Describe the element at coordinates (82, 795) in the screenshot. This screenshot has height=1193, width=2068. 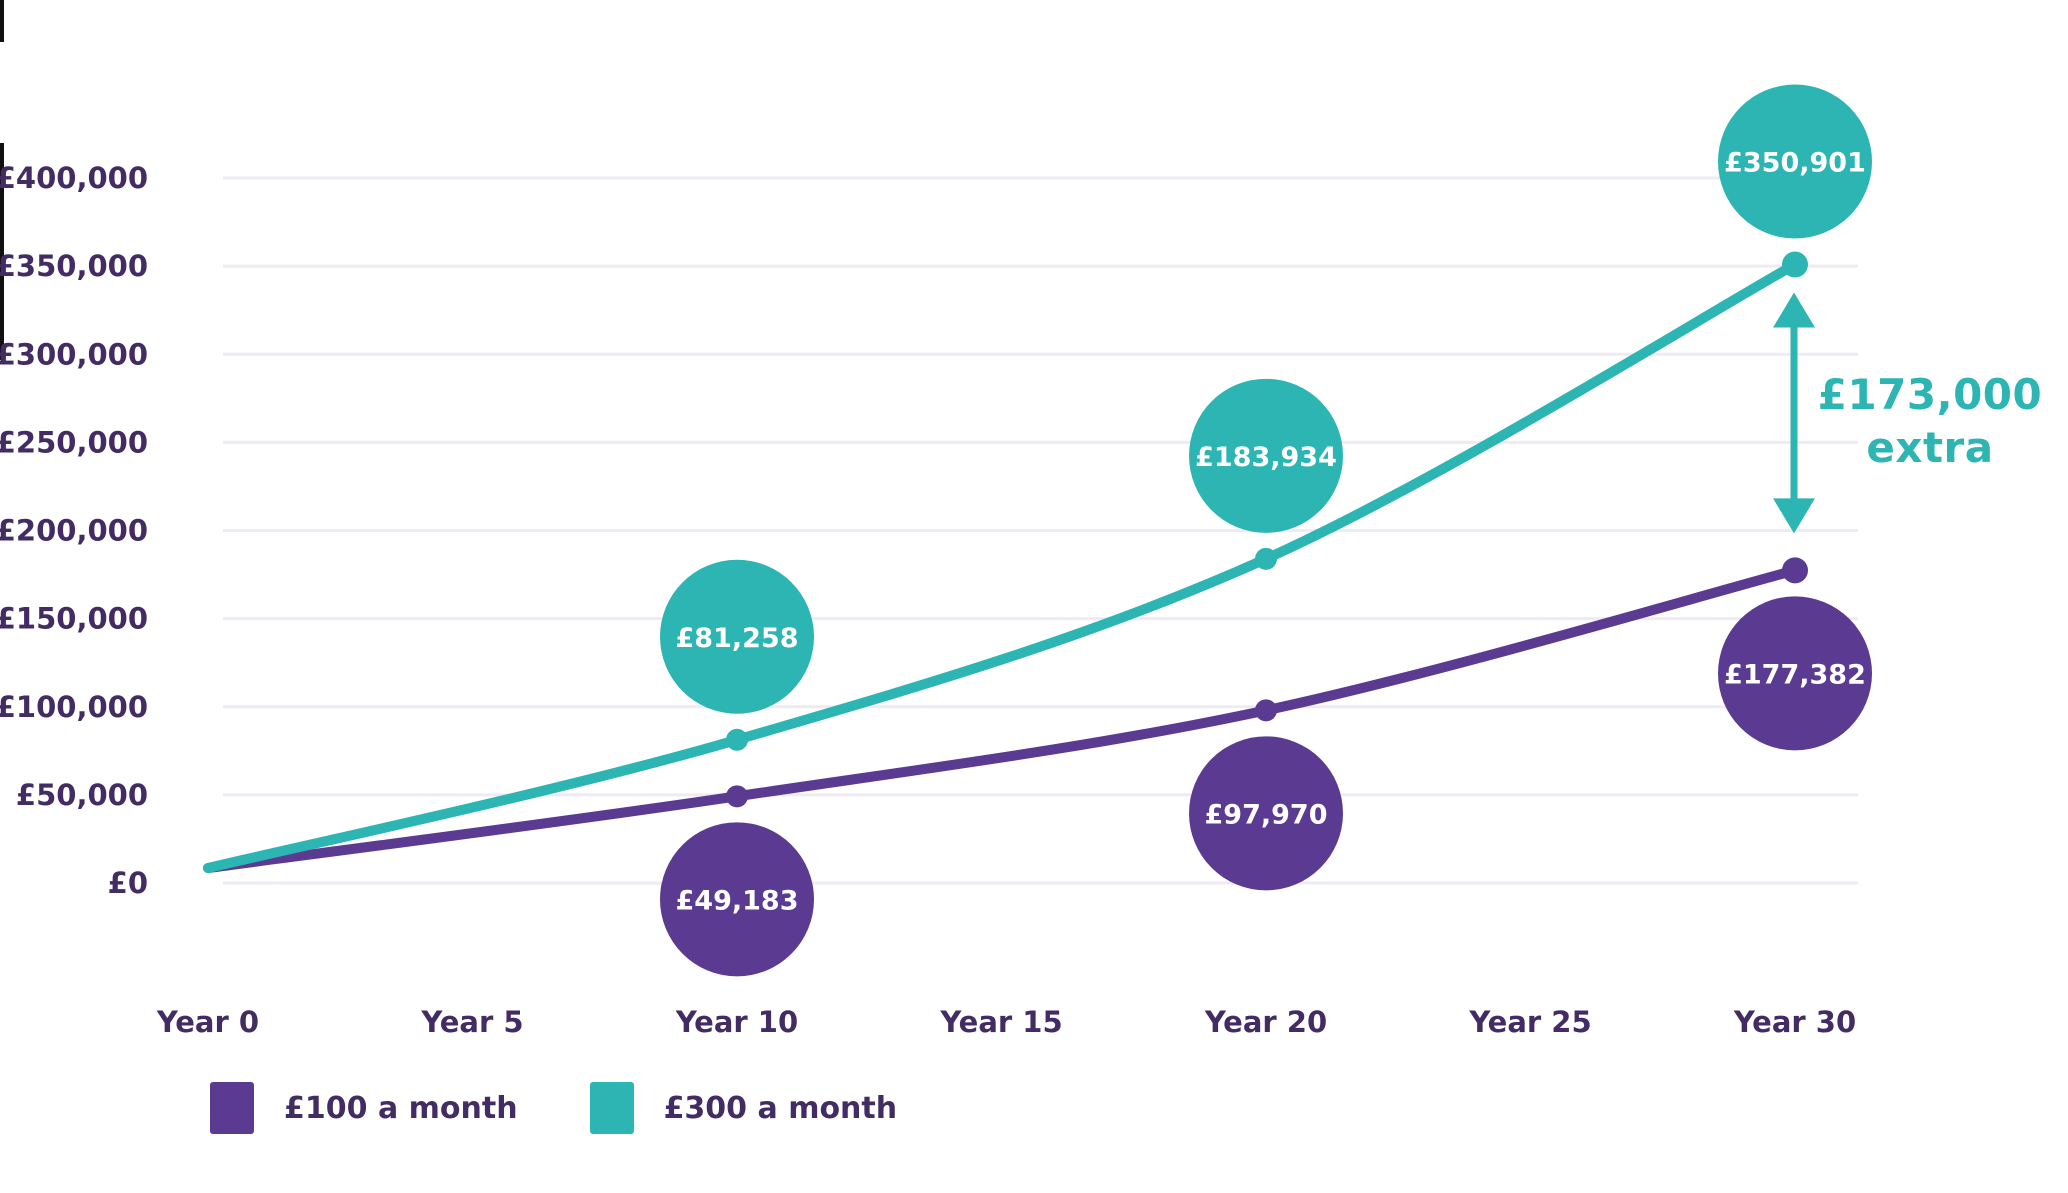
I see `y-axis-tick-label: £50,000` at that location.